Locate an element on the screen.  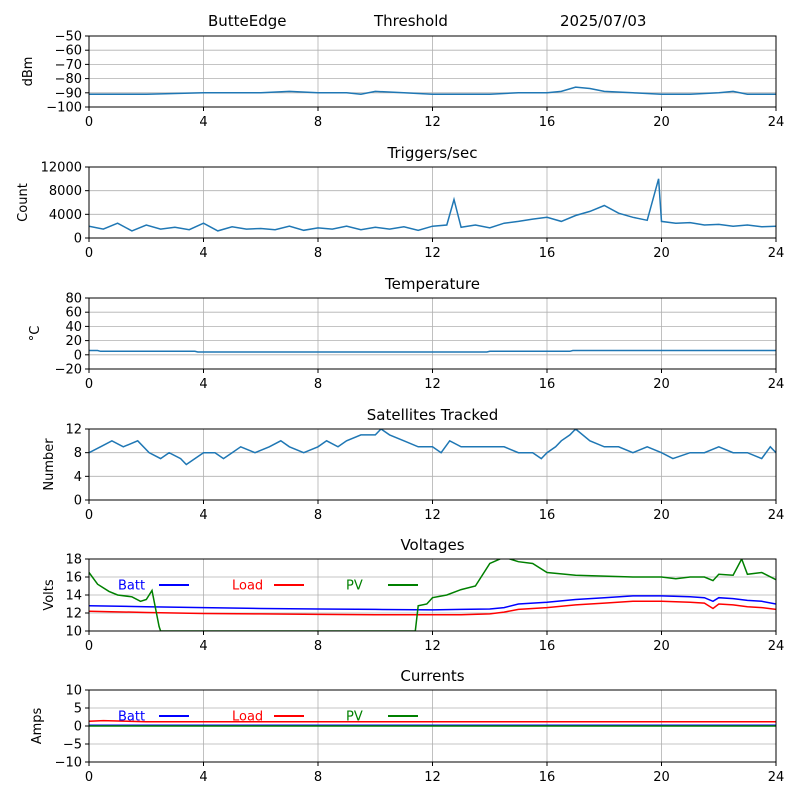
y-tick-label: 5 is located at coordinates (78, 709).